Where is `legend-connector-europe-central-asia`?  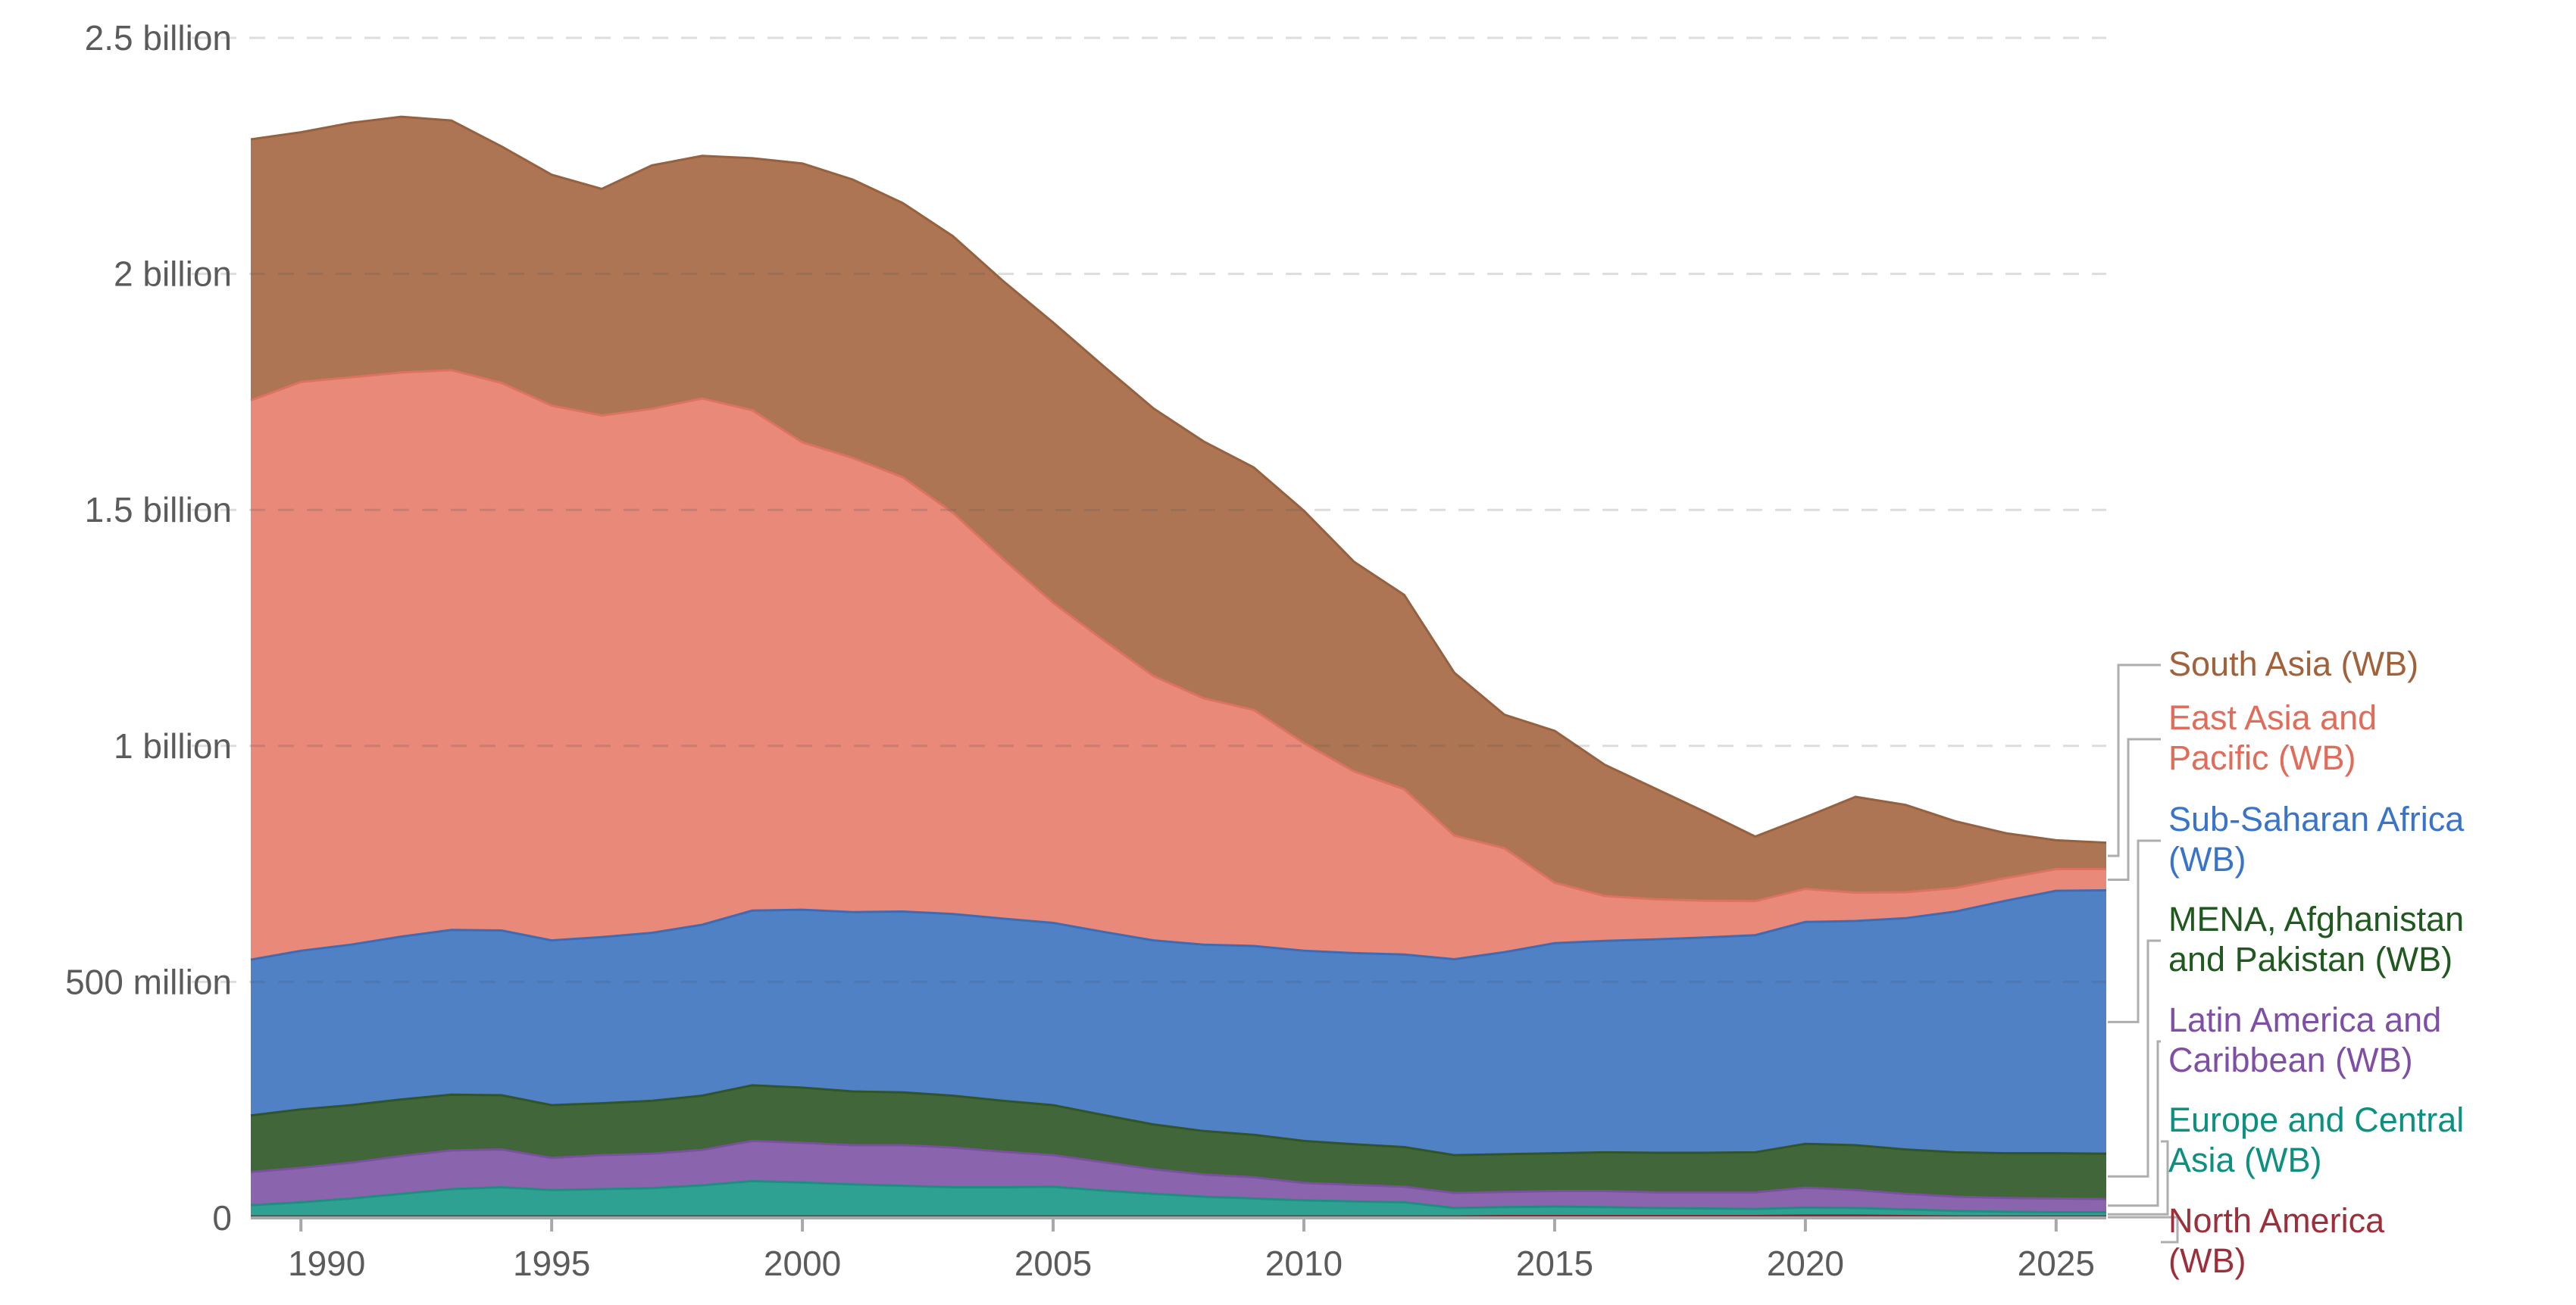
legend-connector-europe-central-asia is located at coordinates (2138, 1178).